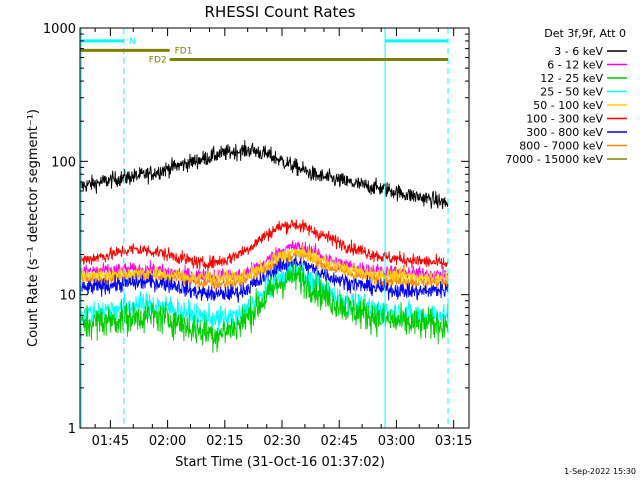 This screenshot has height=480, width=640. I want to click on legend-title: Det 3f,9f, Att 0, so click(585, 33).